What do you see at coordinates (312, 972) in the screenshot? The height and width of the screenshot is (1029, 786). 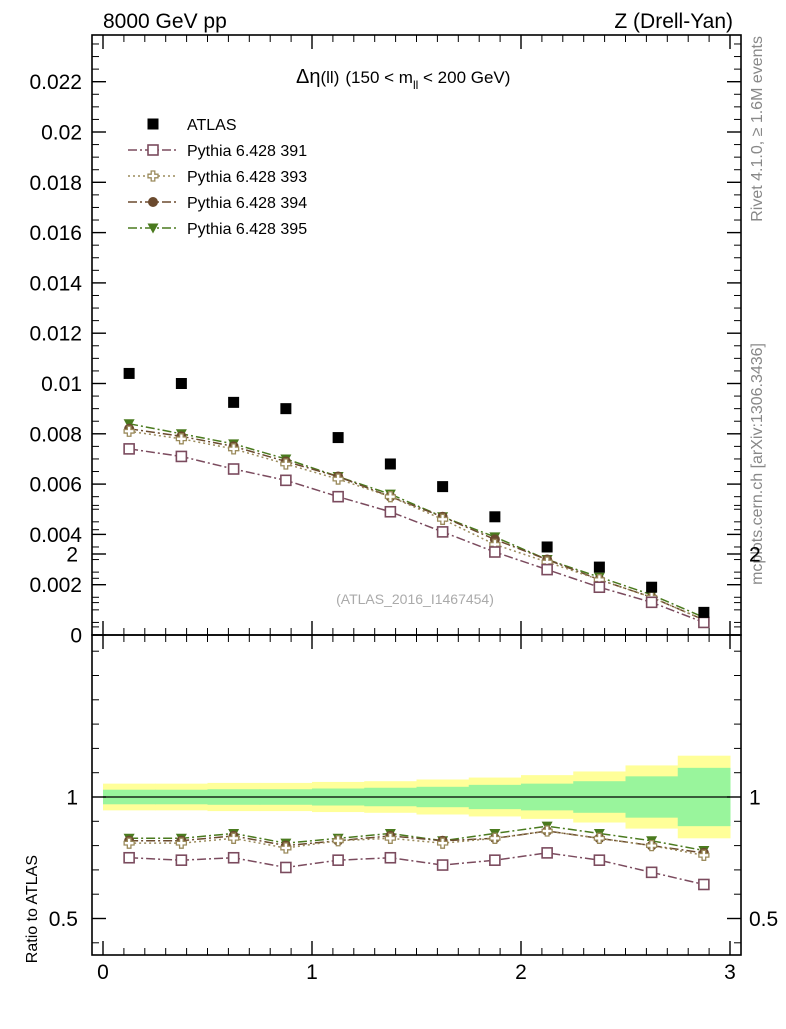 I see `x-tick-label: 1` at bounding box center [312, 972].